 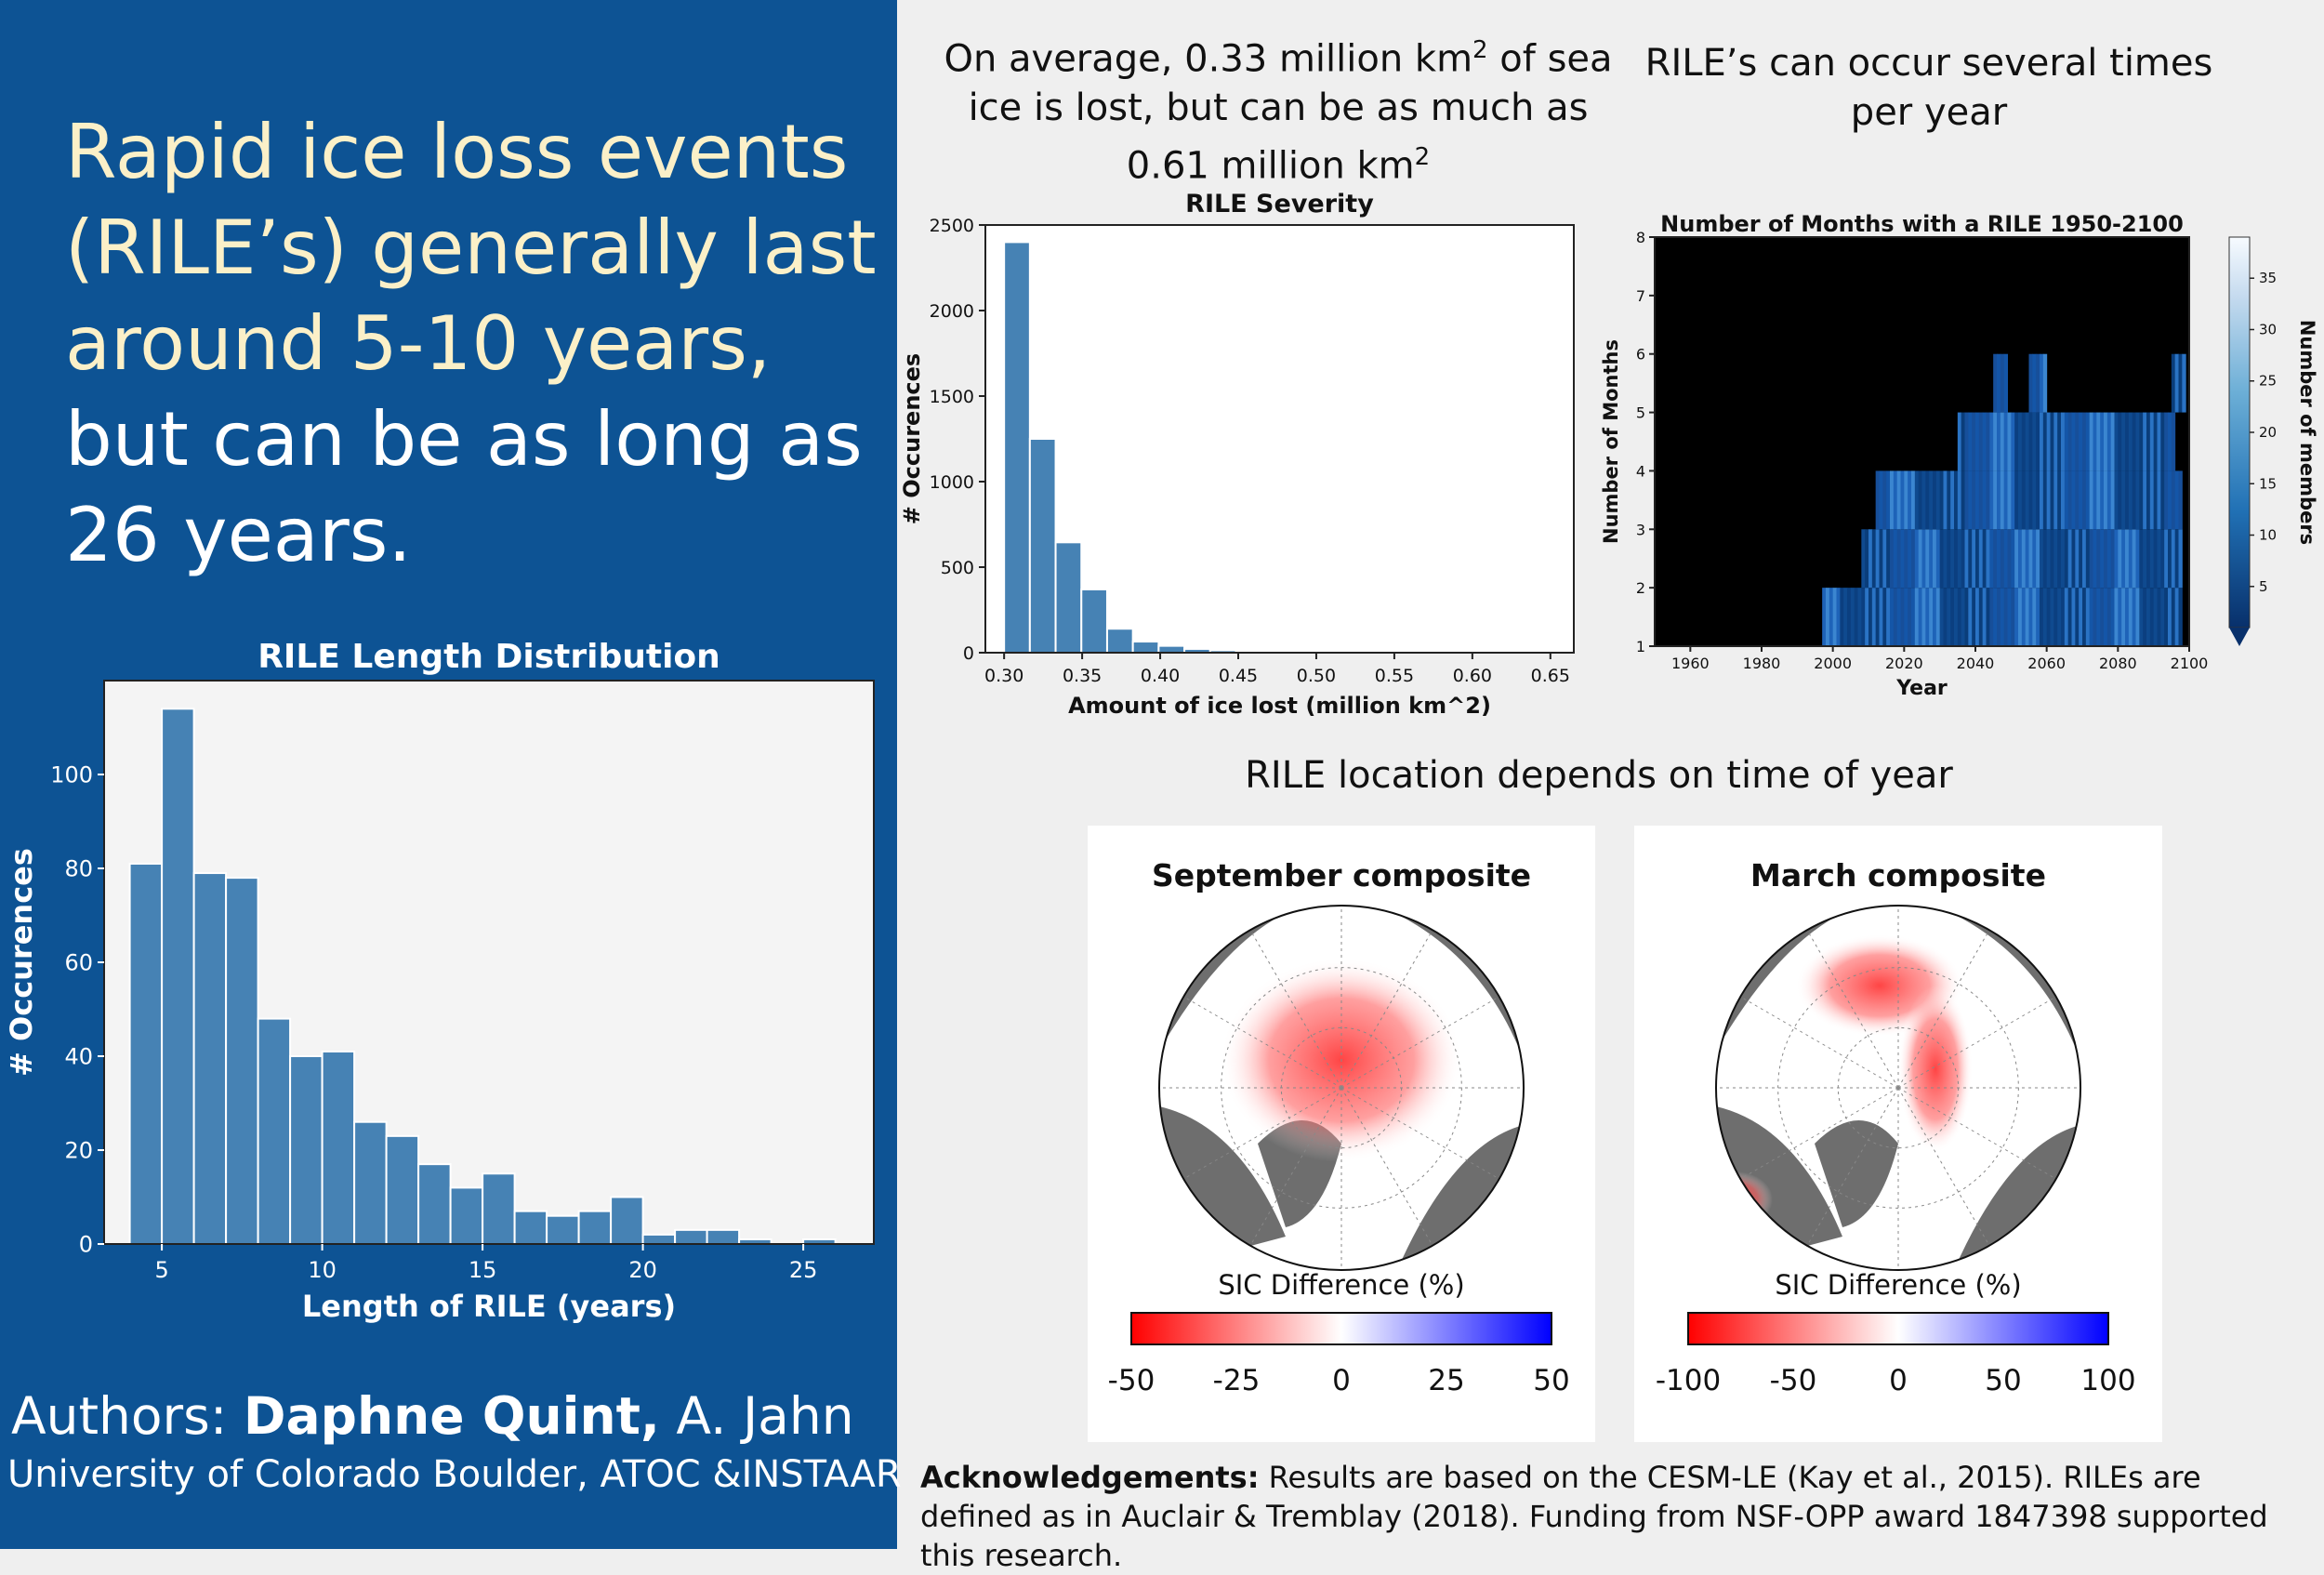 What do you see at coordinates (464, 487) in the screenshot?
I see `headline-part2: but can be as long as 26 years.` at bounding box center [464, 487].